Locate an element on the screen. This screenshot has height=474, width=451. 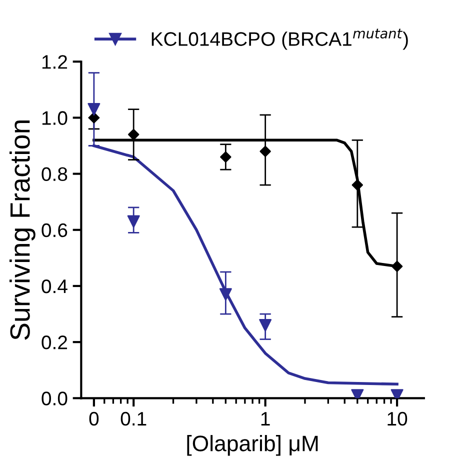
legend-label: KCL014BCPO (BRCA1$^{mutant}$) is located at coordinates (280, 39).